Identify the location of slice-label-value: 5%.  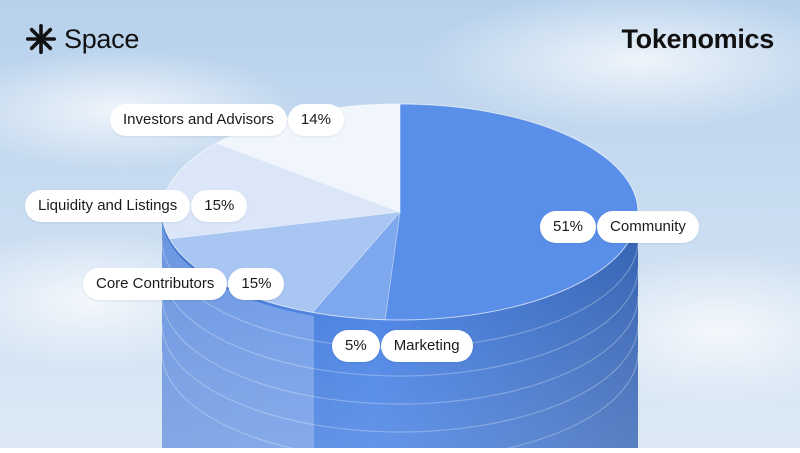
(356, 346).